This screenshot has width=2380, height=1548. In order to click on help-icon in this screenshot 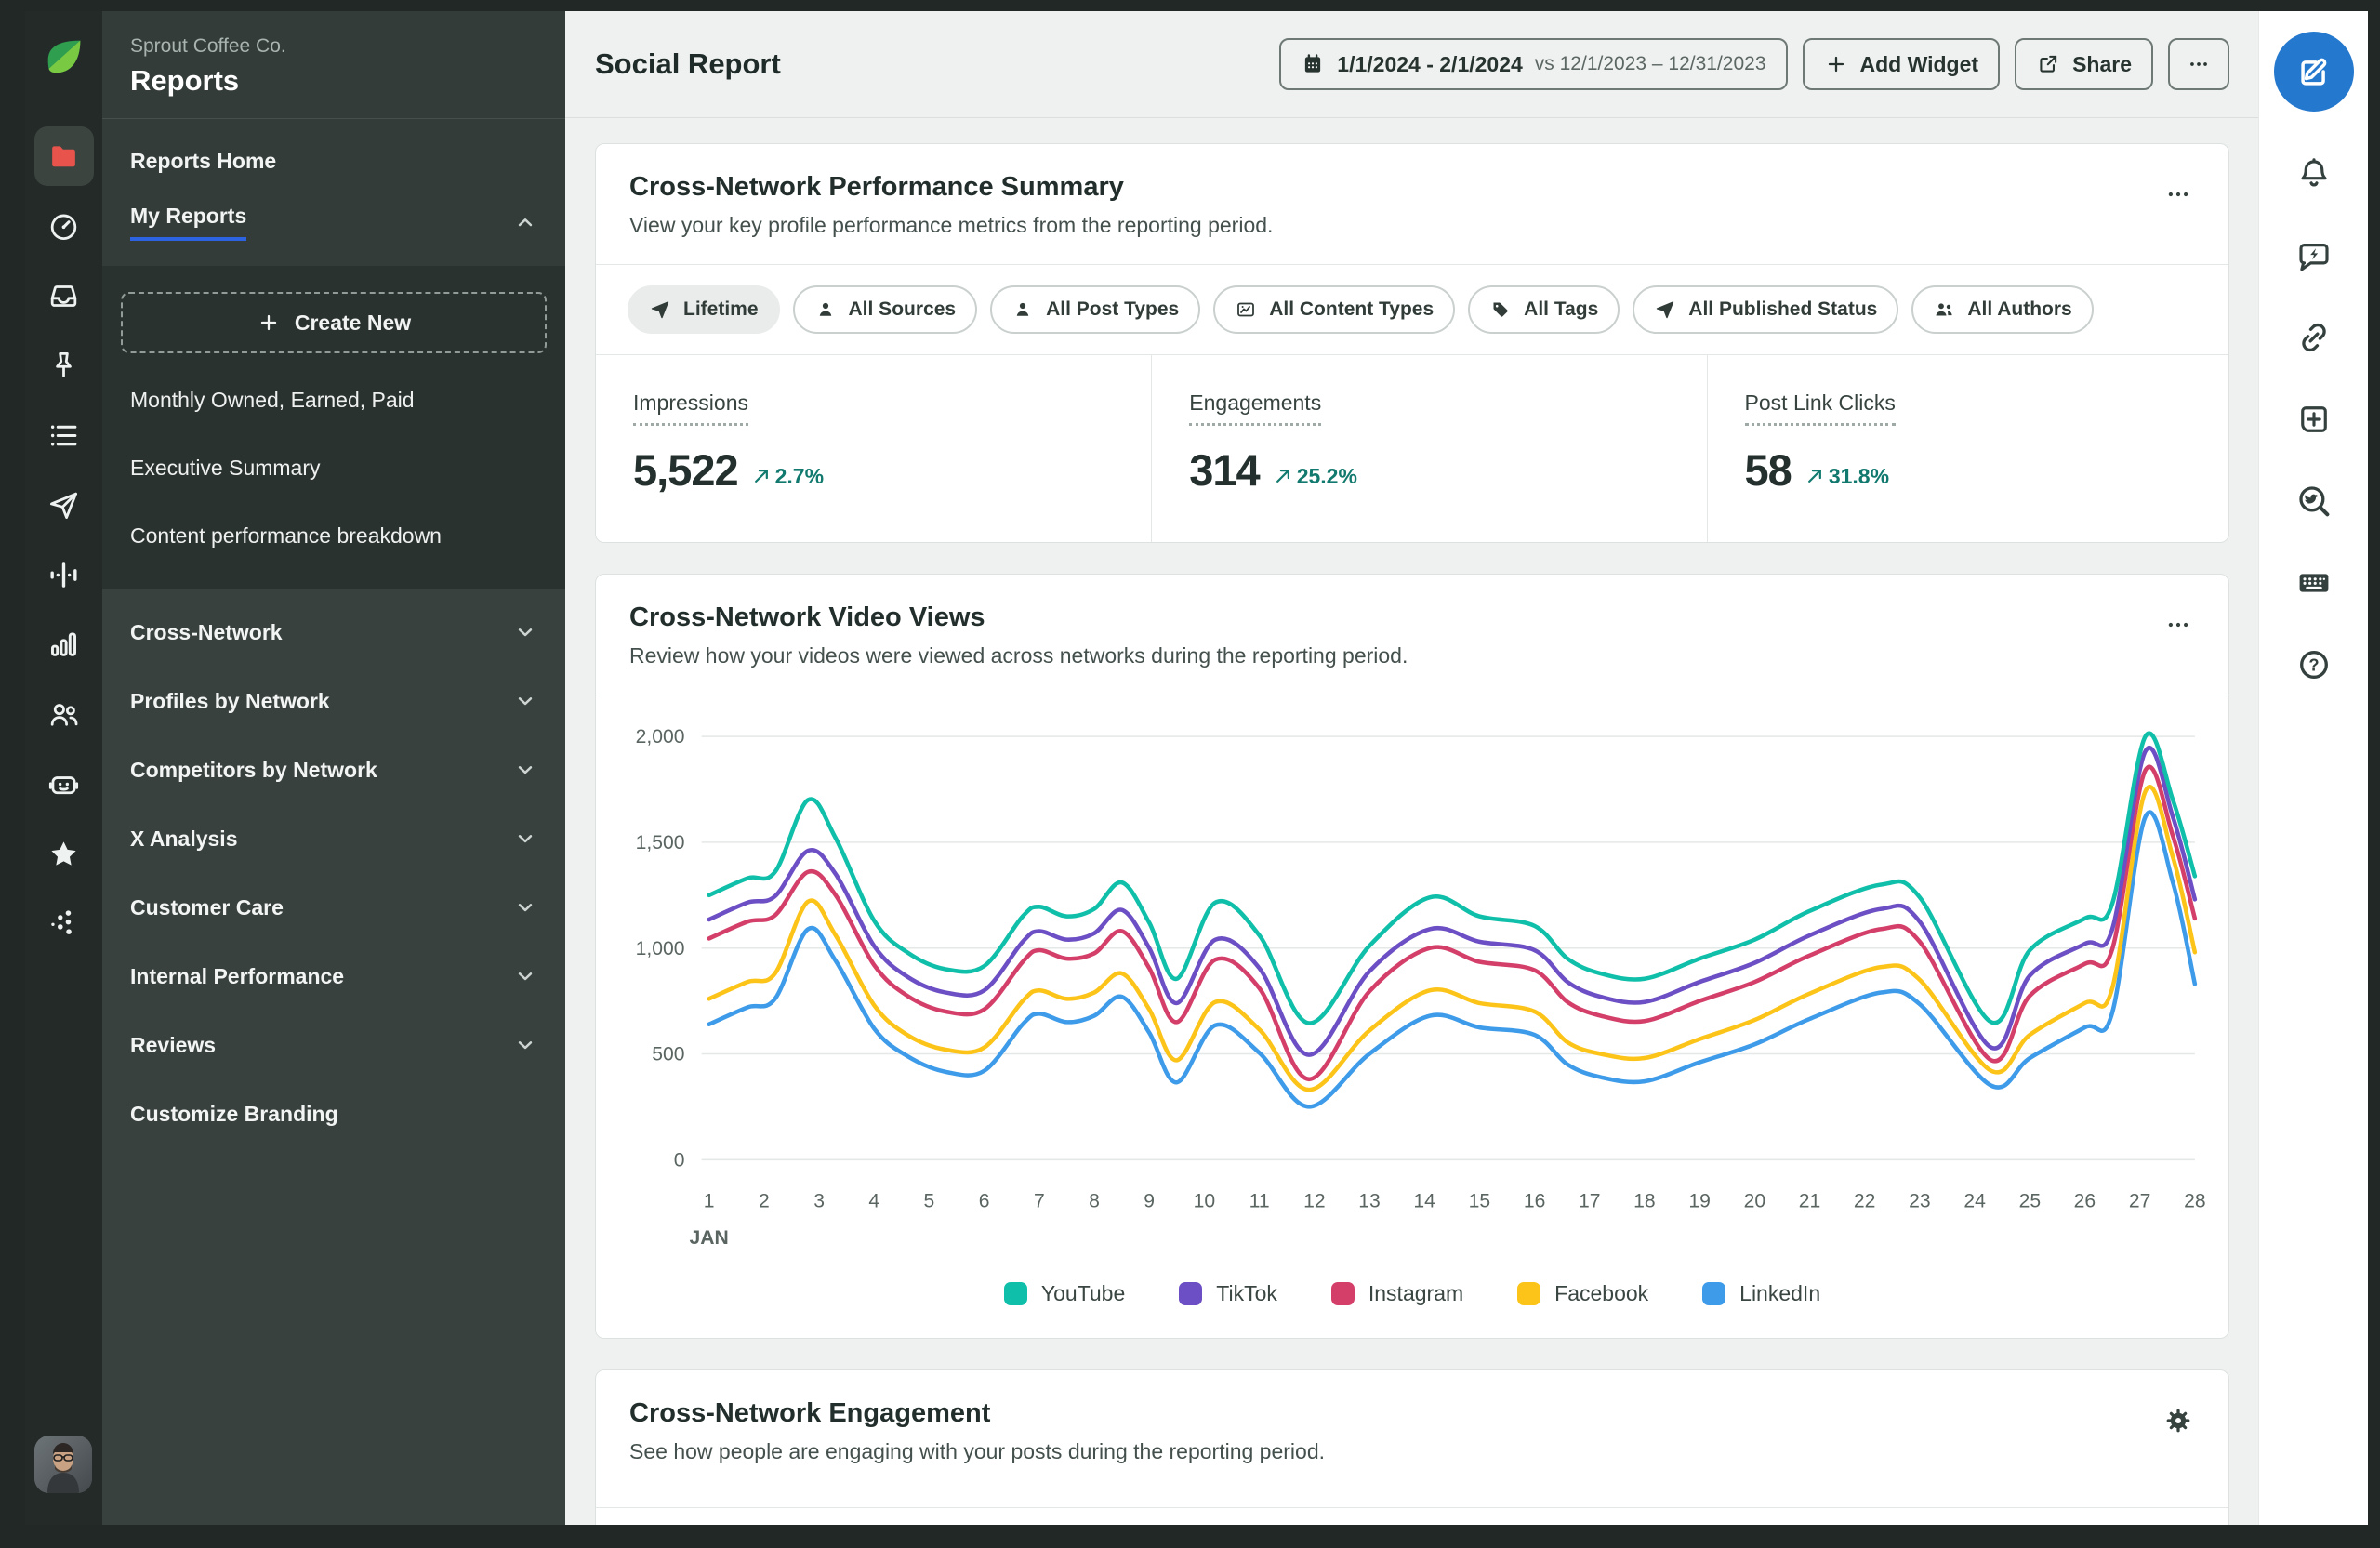, I will do `click(2314, 664)`.